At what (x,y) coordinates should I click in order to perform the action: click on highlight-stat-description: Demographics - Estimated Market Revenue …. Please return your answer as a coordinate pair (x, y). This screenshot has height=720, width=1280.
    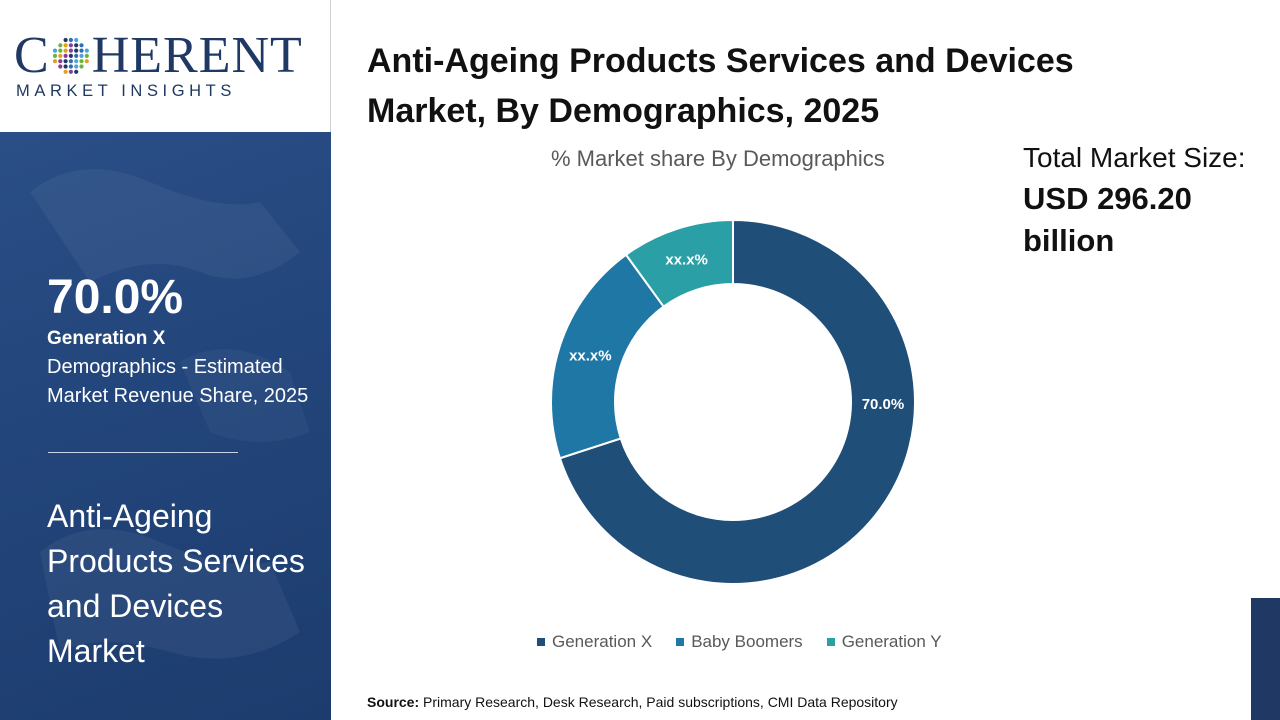
    Looking at the image, I should click on (178, 381).